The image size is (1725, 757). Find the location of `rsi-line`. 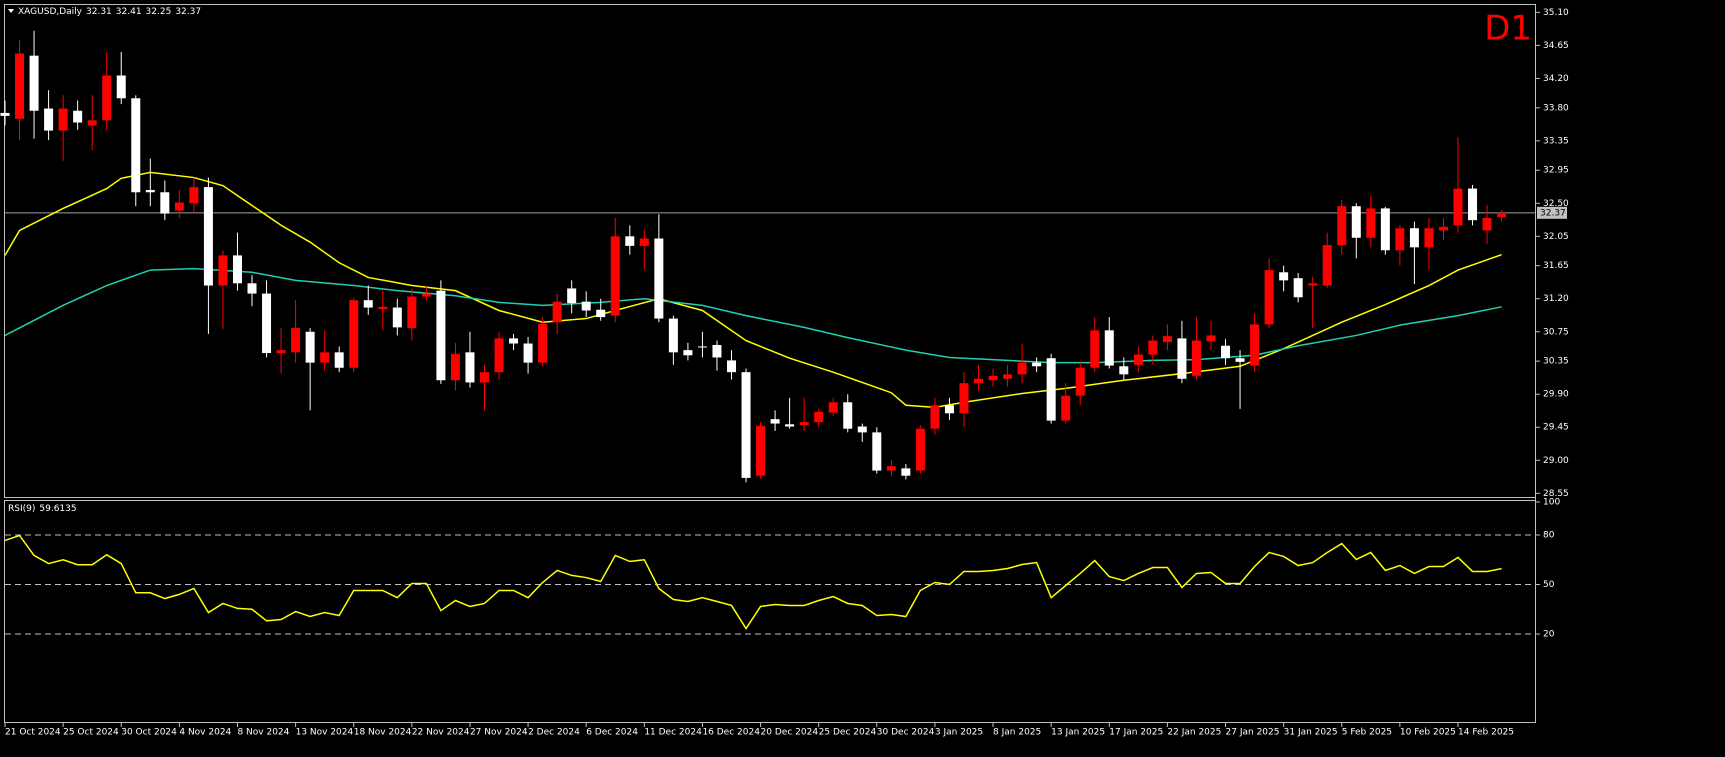

rsi-line is located at coordinates (753, 582).